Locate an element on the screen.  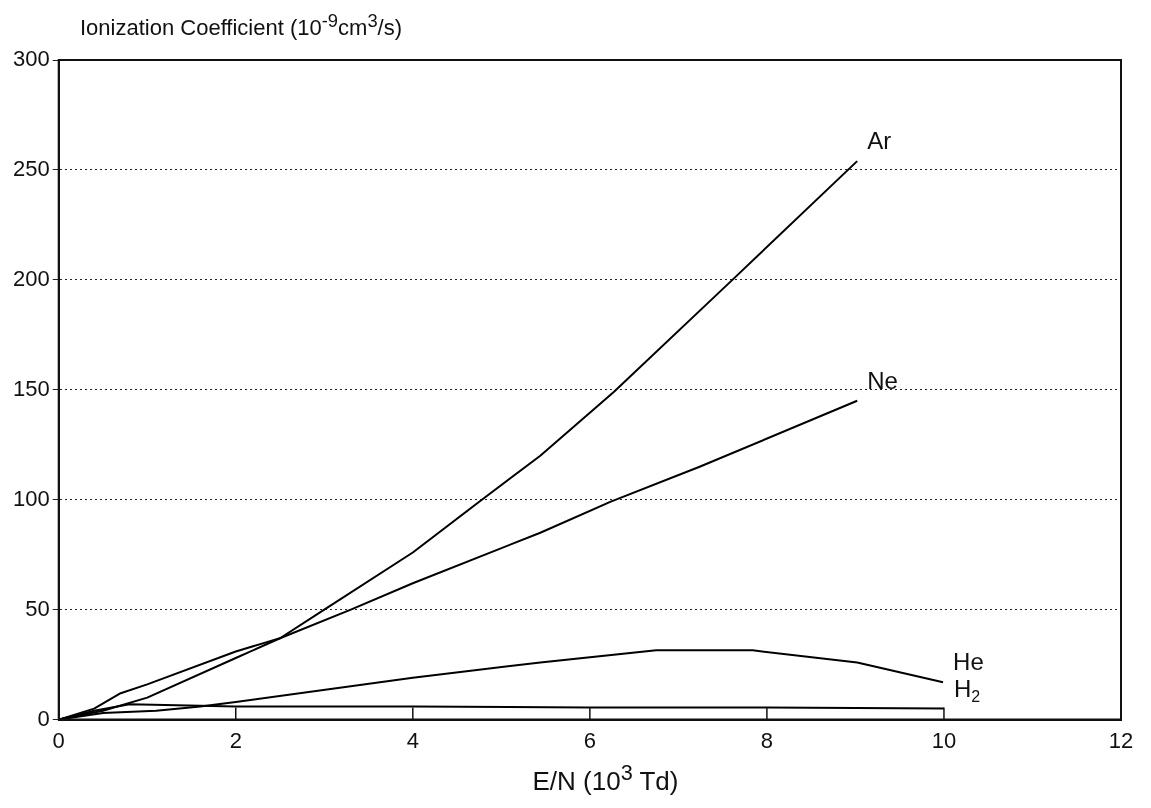
y-tick-label: 250 is located at coordinates (31, 168).